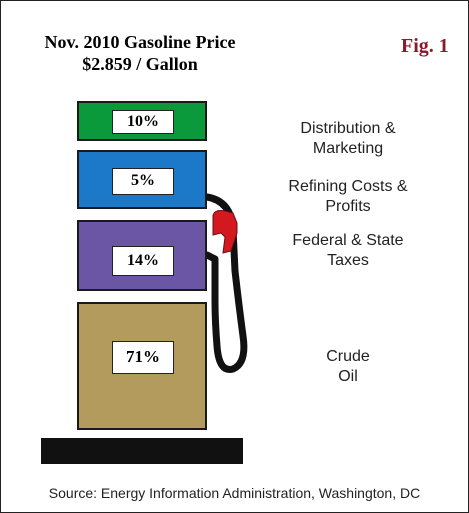  I want to click on segment-taxes: 14%, so click(142, 255).